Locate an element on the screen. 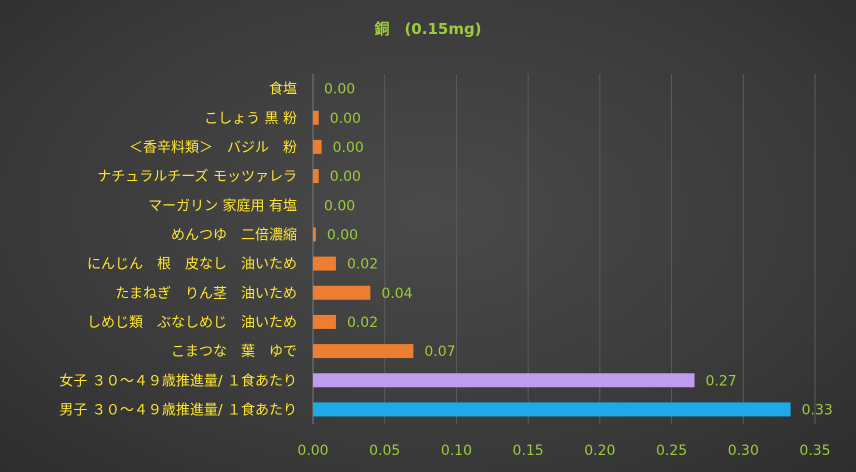 The image size is (856, 472). category-label: 男子 ３０～４９歳推進量/ １食あたり is located at coordinates (178, 409).